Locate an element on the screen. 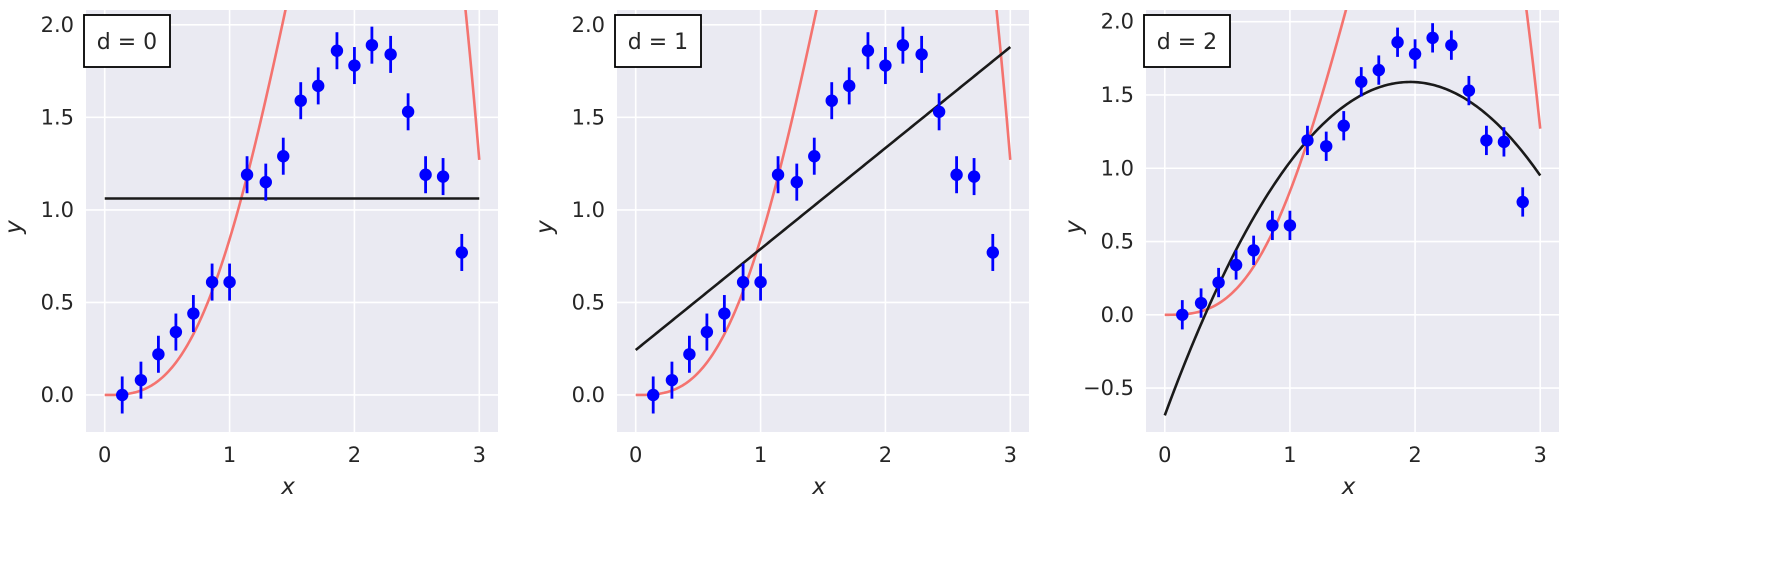 This screenshot has width=1766, height=566. legend-box: d = 1 is located at coordinates (658, 41).